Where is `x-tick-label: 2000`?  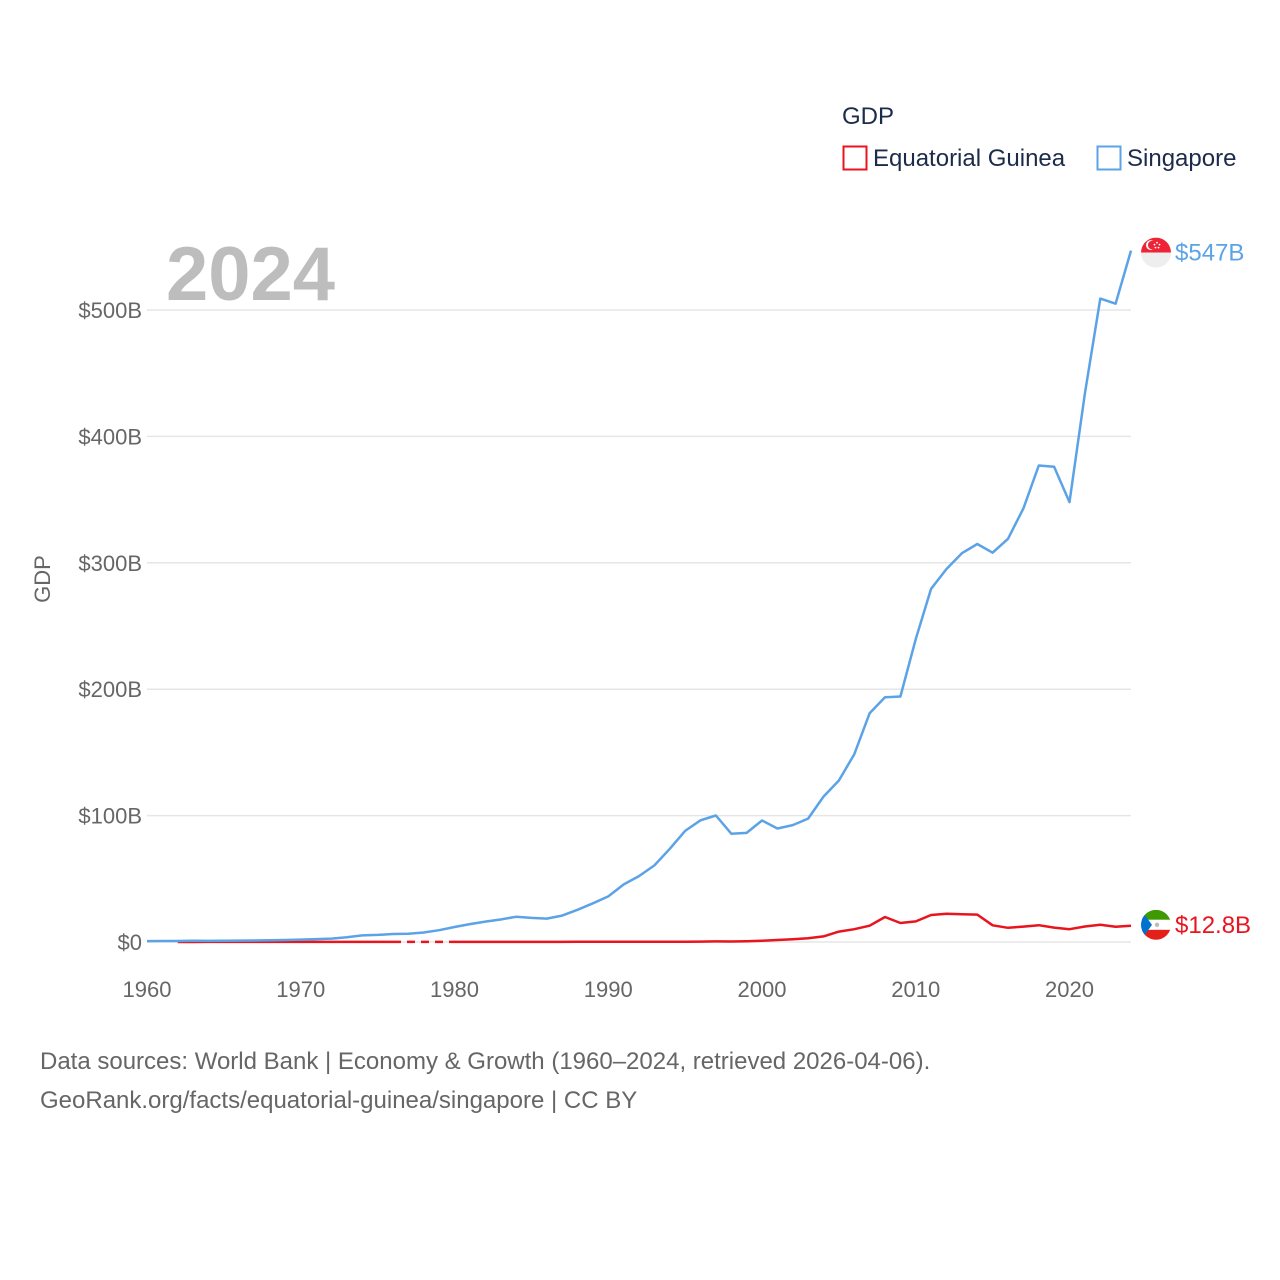 x-tick-label: 2000 is located at coordinates (762, 989).